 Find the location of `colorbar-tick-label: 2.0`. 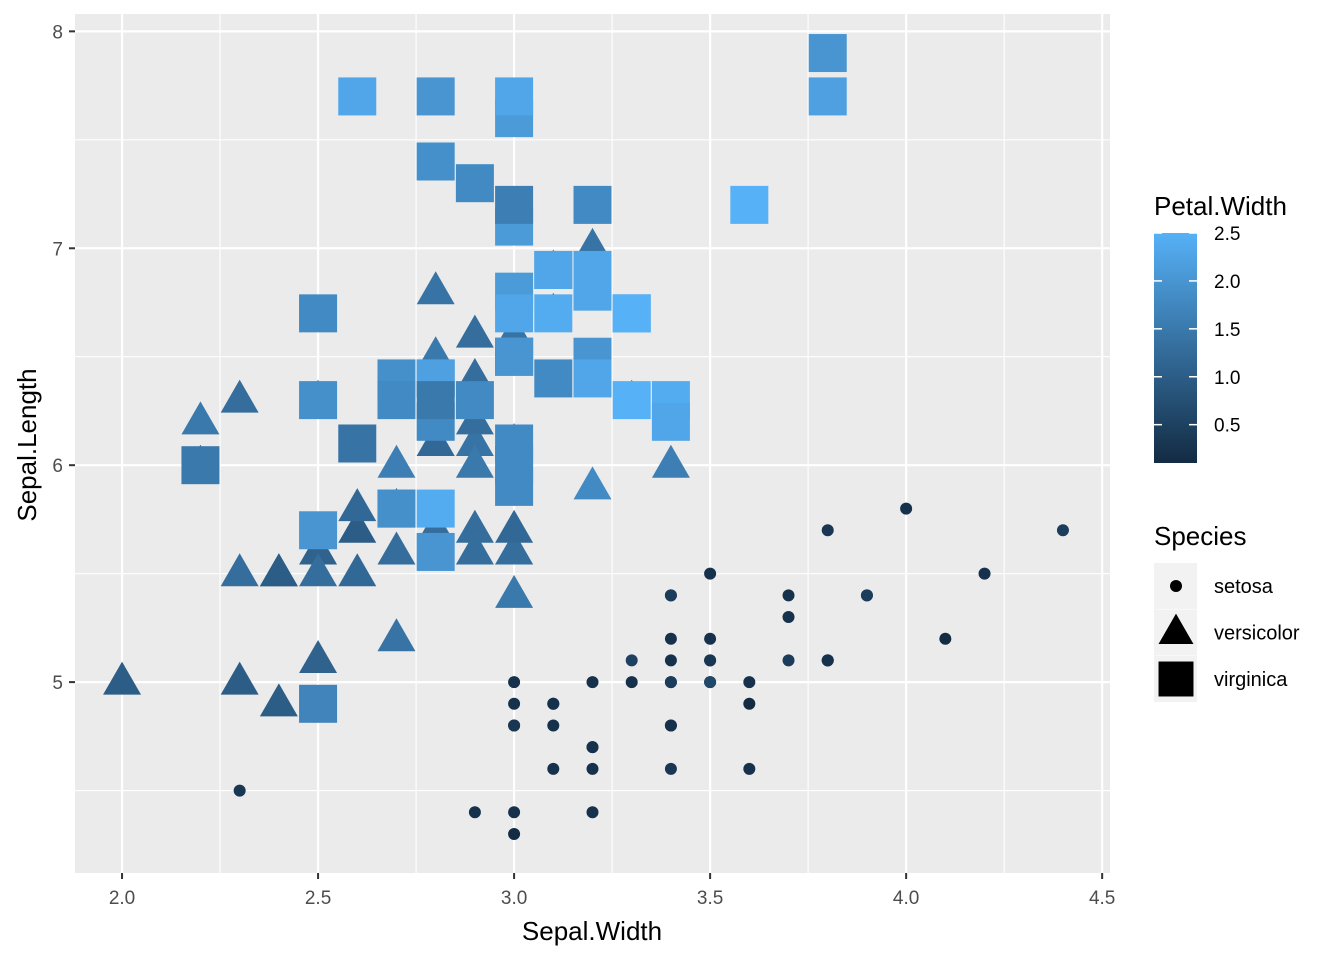

colorbar-tick-label: 2.0 is located at coordinates (1227, 282).